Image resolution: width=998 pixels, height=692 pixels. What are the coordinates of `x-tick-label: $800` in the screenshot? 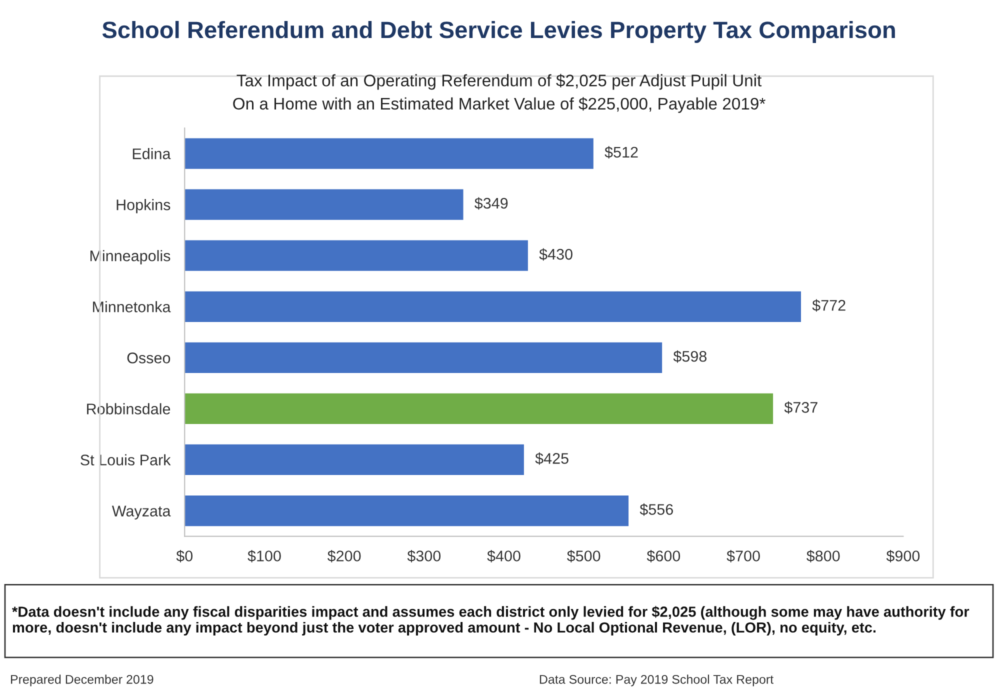 It's located at (823, 556).